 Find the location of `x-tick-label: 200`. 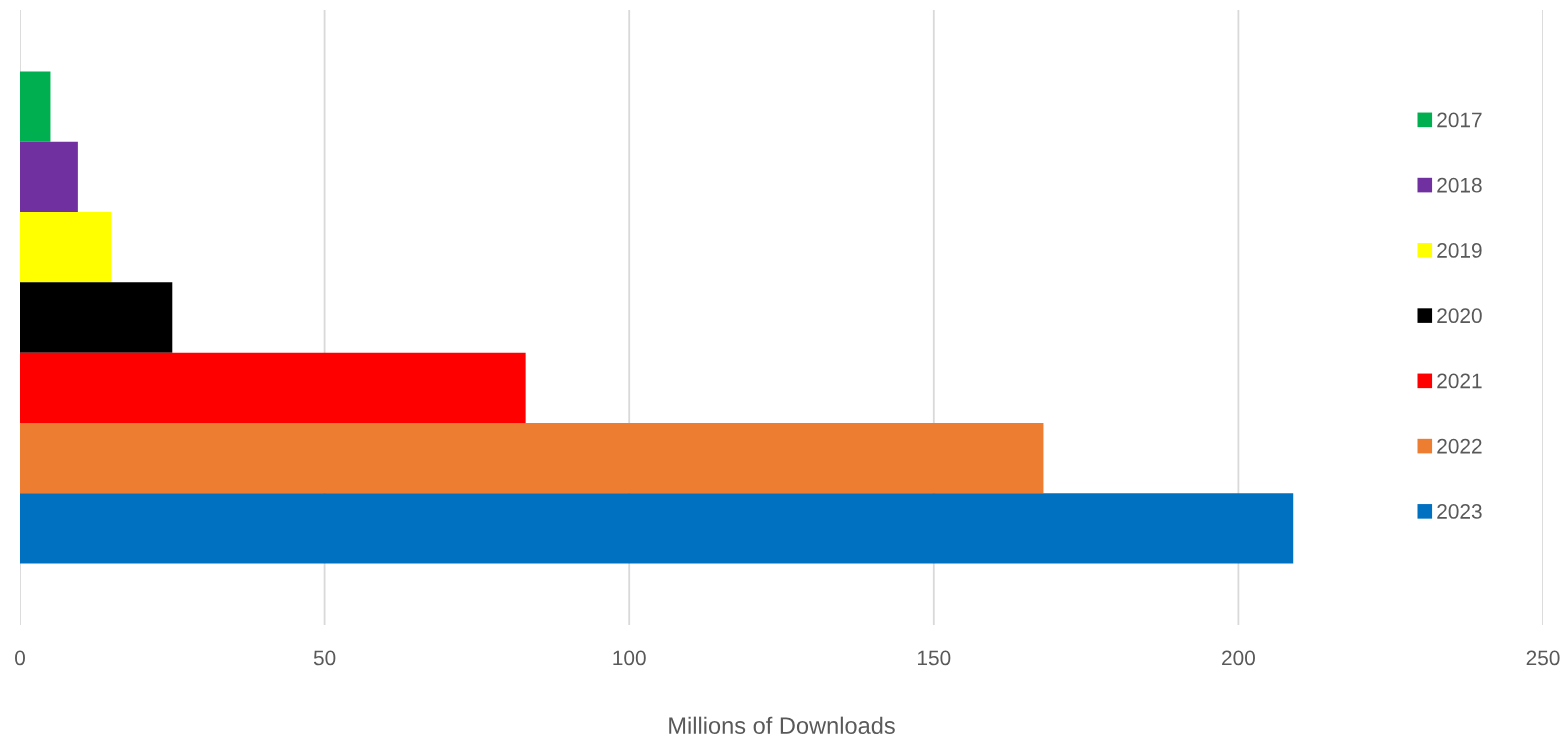

x-tick-label: 200 is located at coordinates (1238, 658).